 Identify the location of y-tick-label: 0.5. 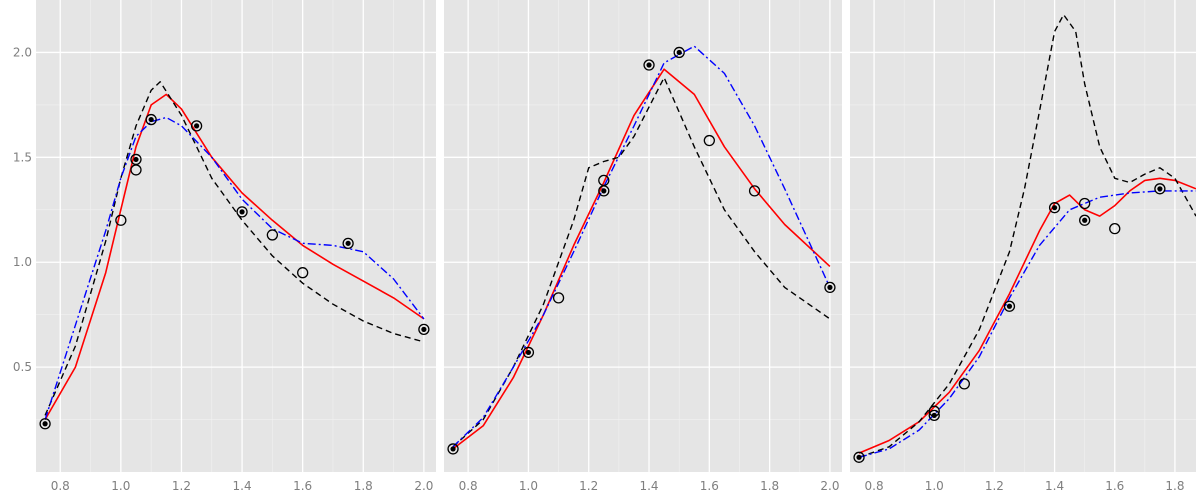
(22, 367).